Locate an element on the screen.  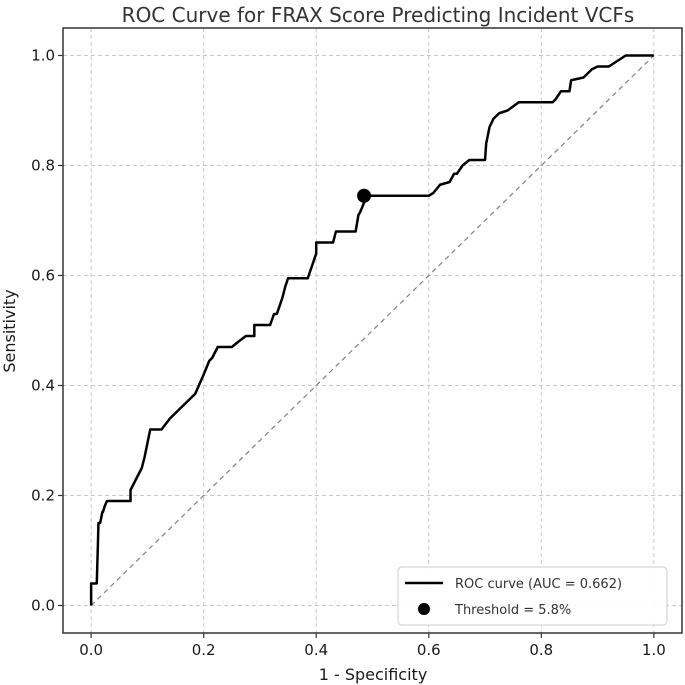
points-layer is located at coordinates (364, 195).